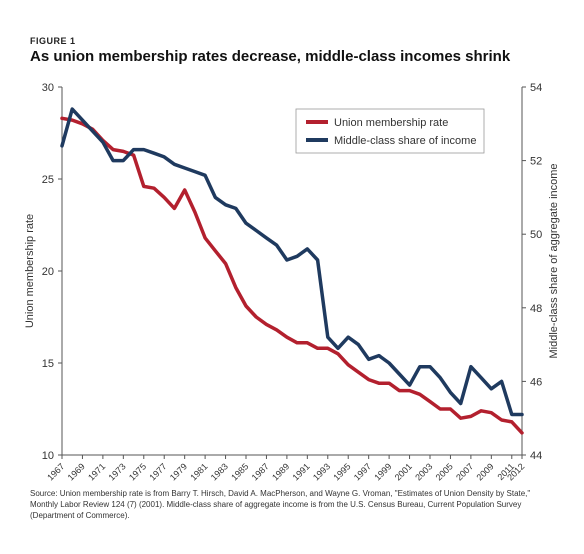 This screenshot has width=584, height=554. I want to click on legend-entry: Middle-class share of income, so click(405, 141).